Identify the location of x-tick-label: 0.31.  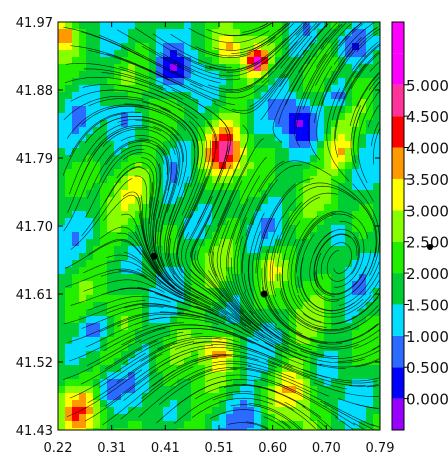
(111, 448).